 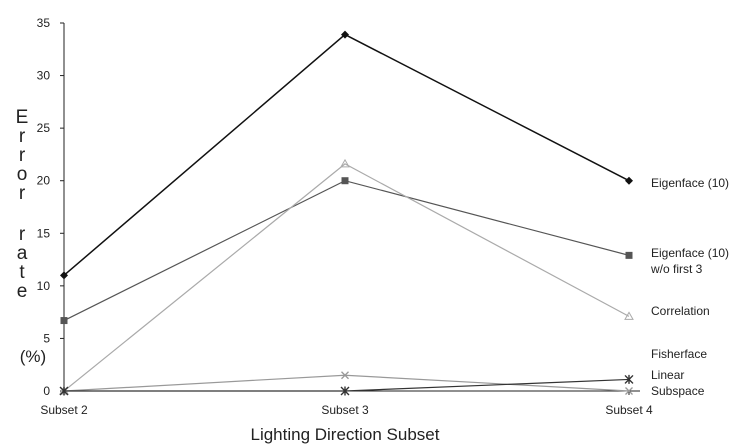 I want to click on y-tick-label: 5, so click(x=46, y=338).